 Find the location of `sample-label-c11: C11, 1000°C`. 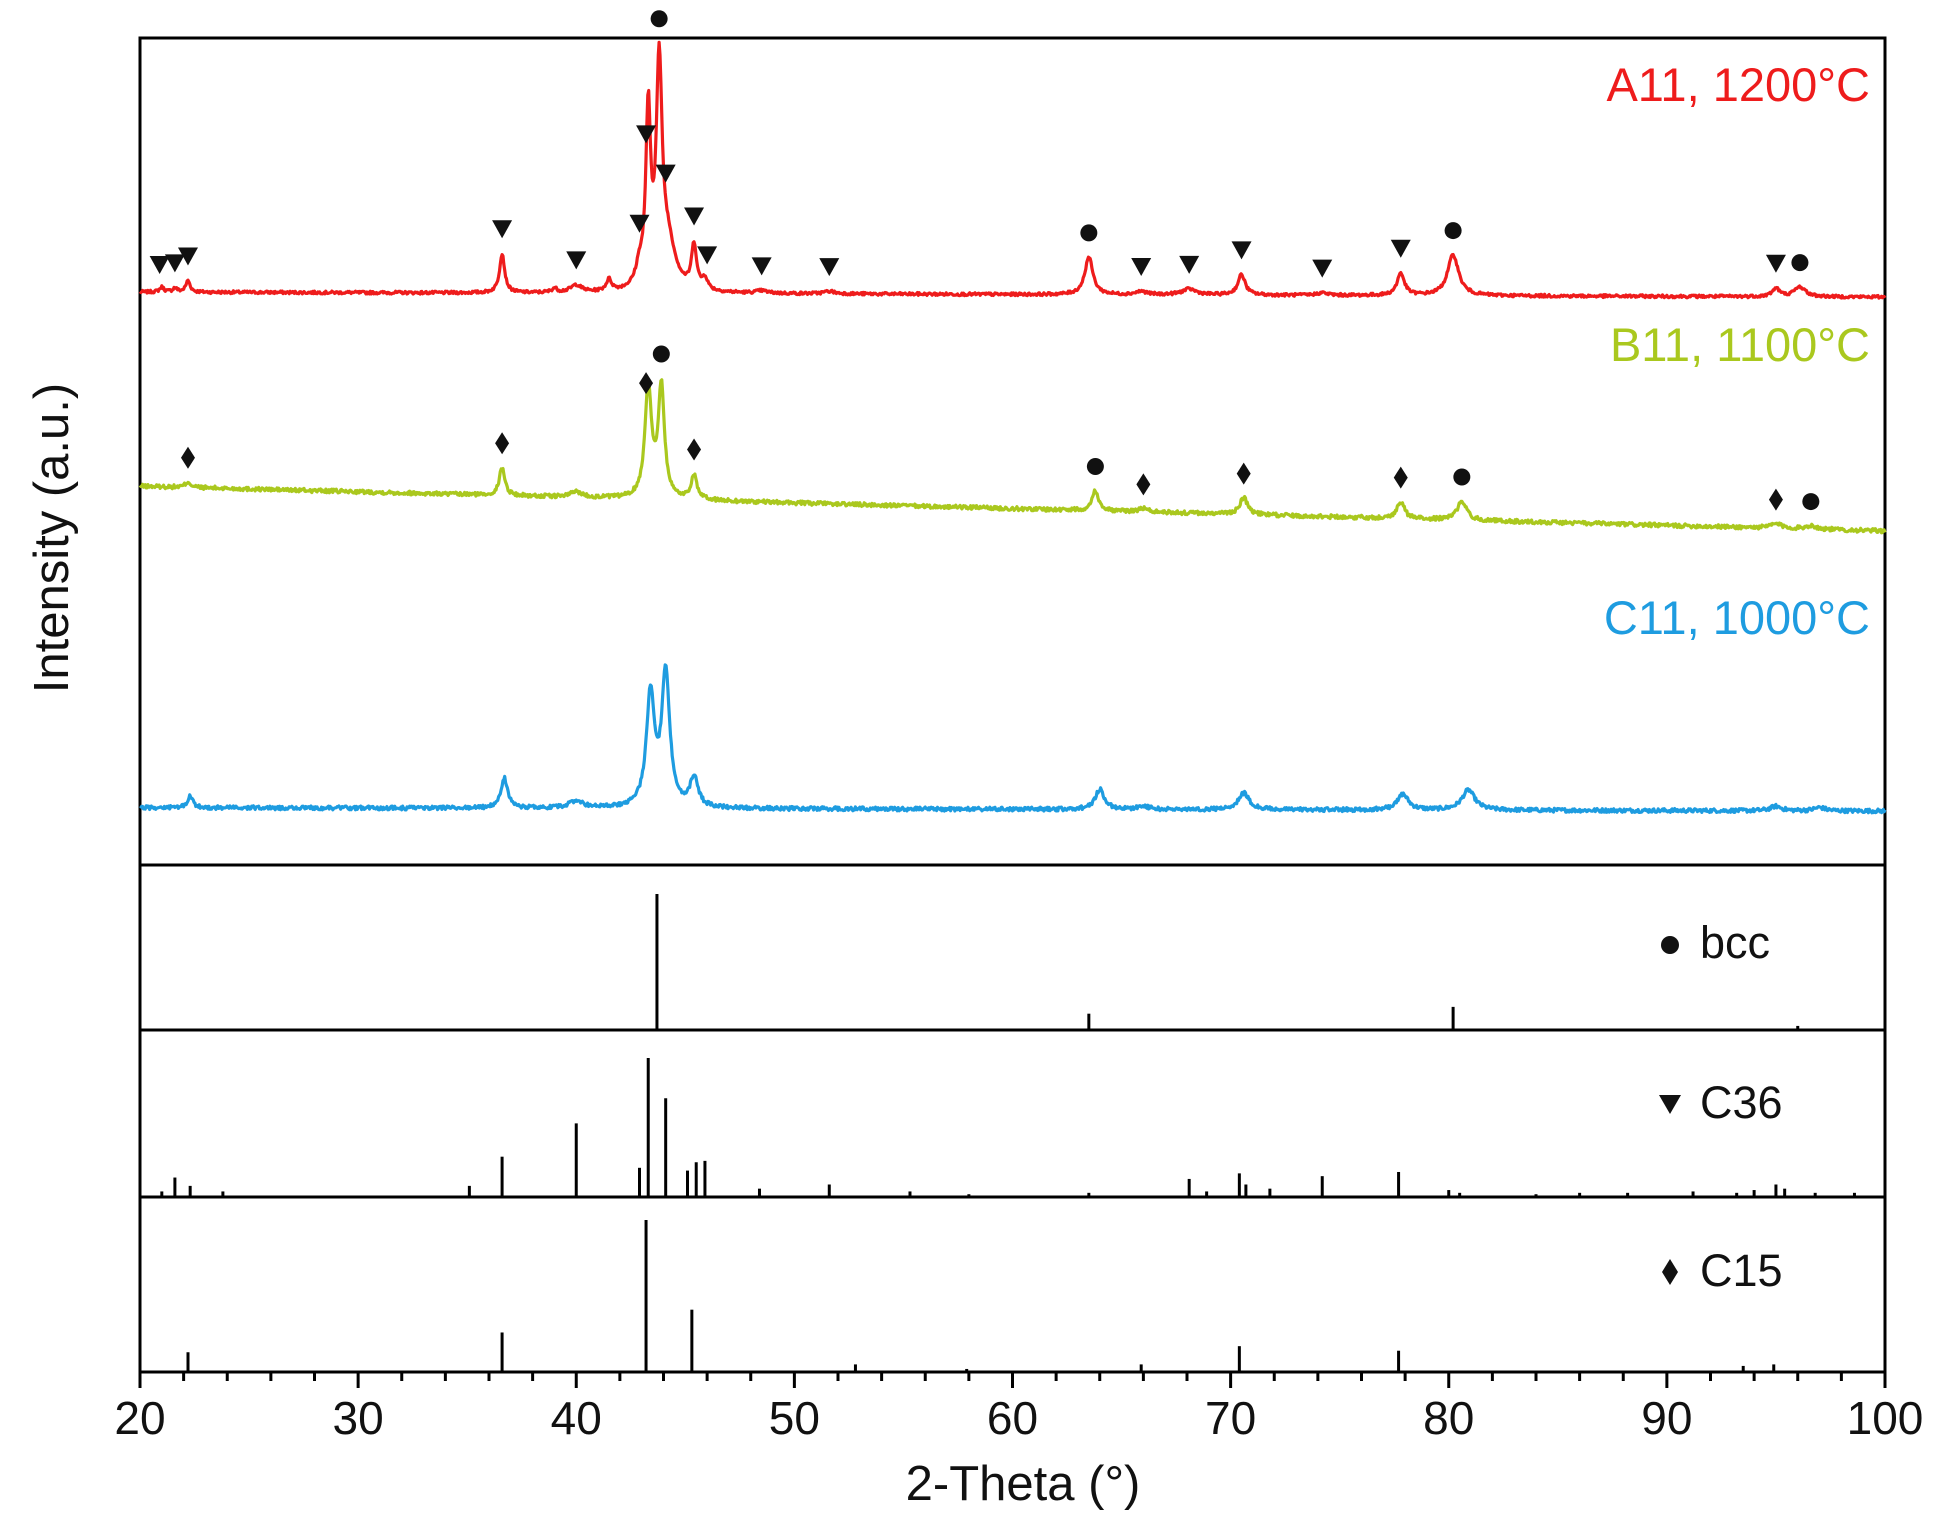

sample-label-c11: C11, 1000°C is located at coordinates (1737, 617).